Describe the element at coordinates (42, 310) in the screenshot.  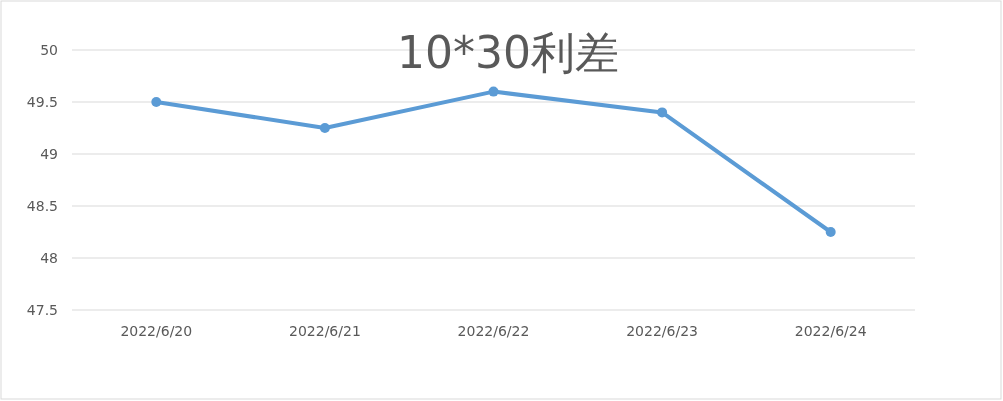
I see `y-tick-label: 47.5` at that location.